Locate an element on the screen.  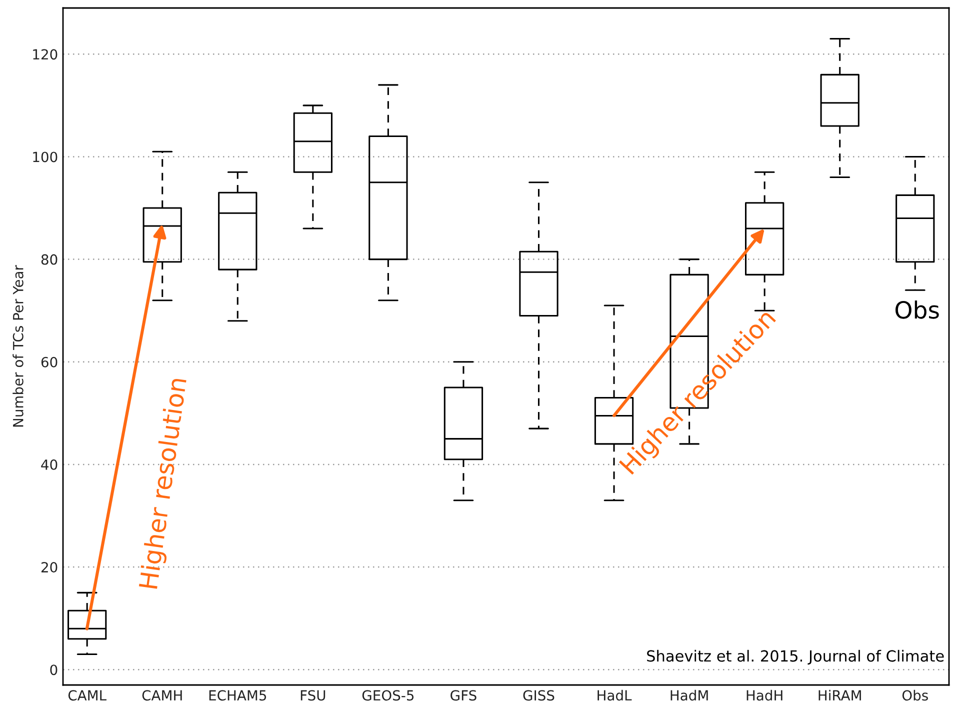
annotation: Obs is located at coordinates (917, 309).